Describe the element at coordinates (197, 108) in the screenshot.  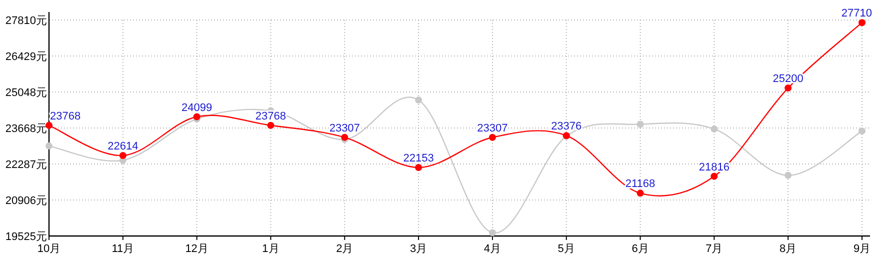
I see `data-label: 24099` at that location.